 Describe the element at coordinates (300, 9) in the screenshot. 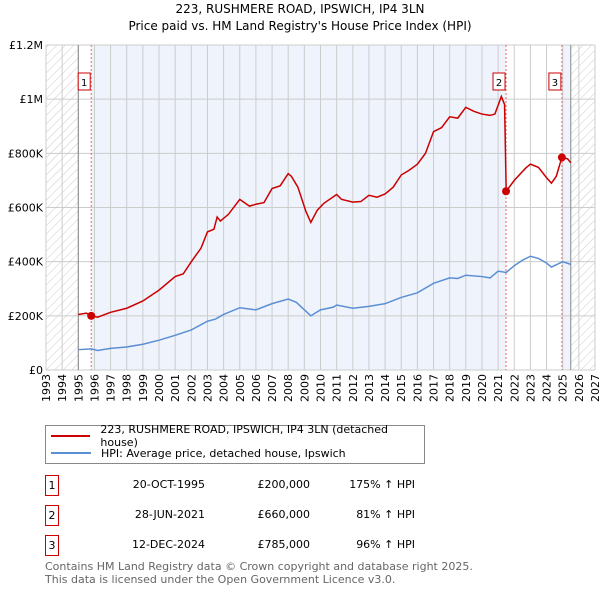

I see `chart-title: 223, RUSHMERE ROAD, IPSWICH, IP4 3LN` at that location.